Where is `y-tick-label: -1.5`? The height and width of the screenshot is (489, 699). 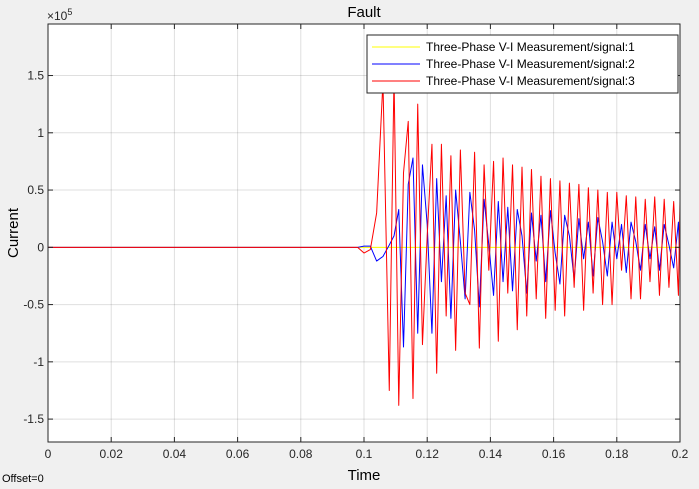 y-tick-label: -1.5 is located at coordinates (33, 419).